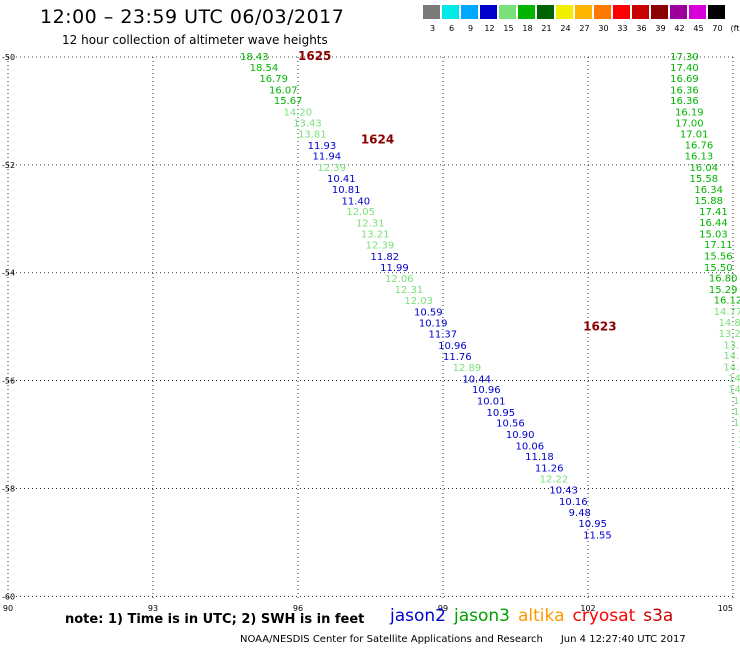  What do you see at coordinates (563, 491) in the screenshot?
I see `wave-height-point: 10.43` at bounding box center [563, 491].